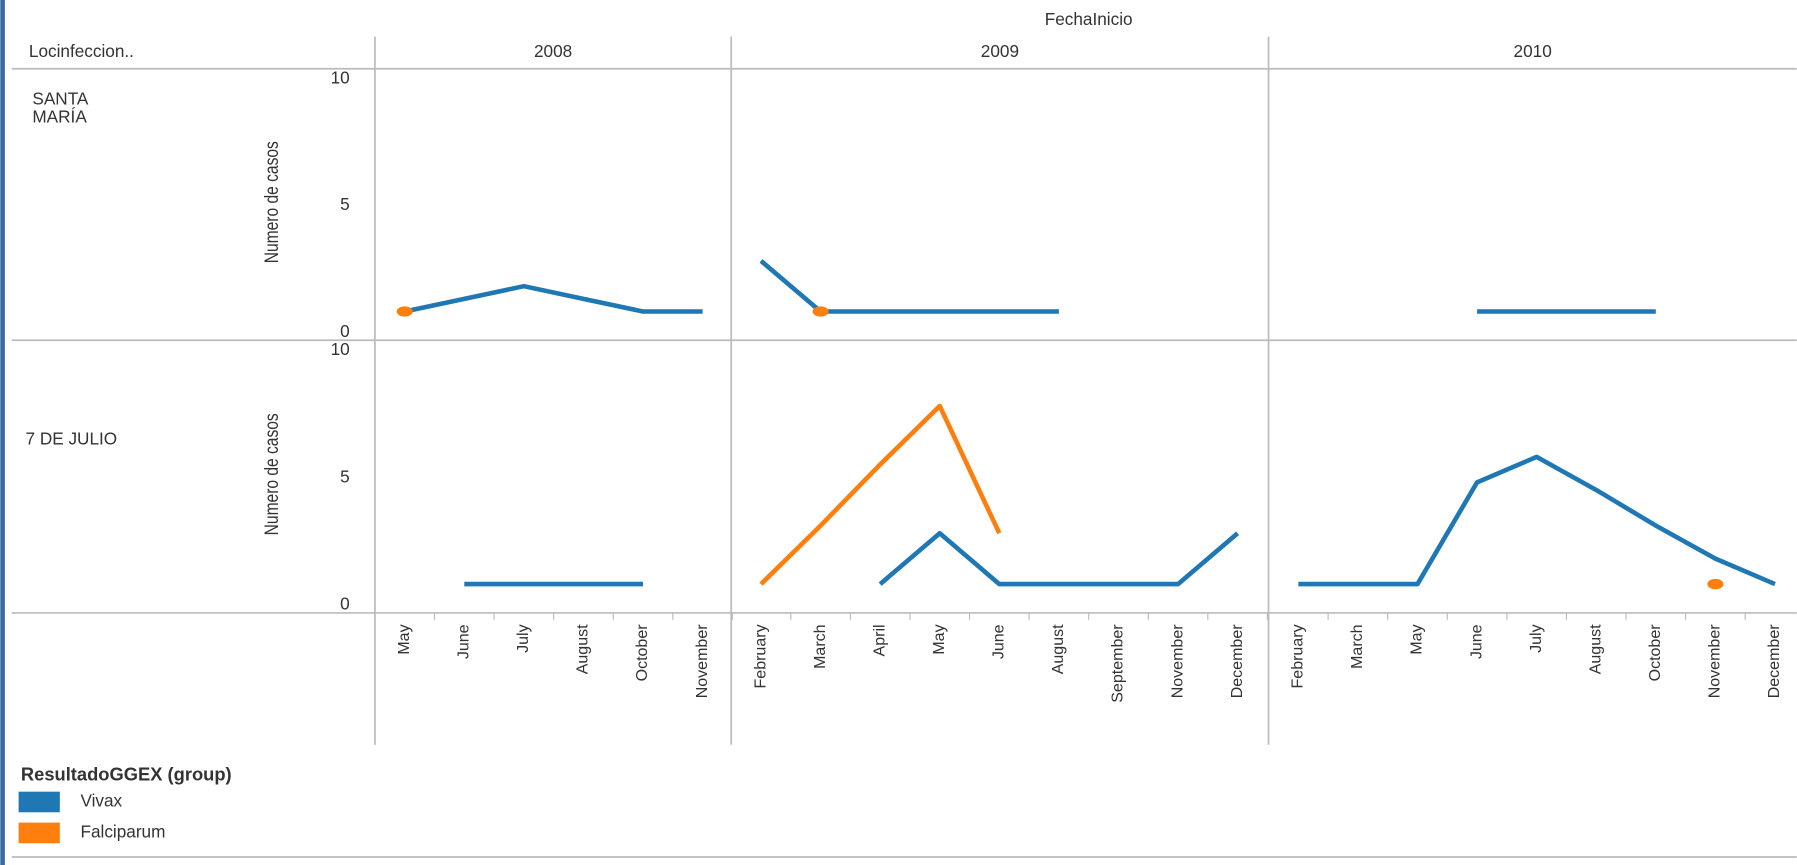 The image size is (1797, 865). I want to click on row-label-box: 7 DE JULIO, so click(71, 440).